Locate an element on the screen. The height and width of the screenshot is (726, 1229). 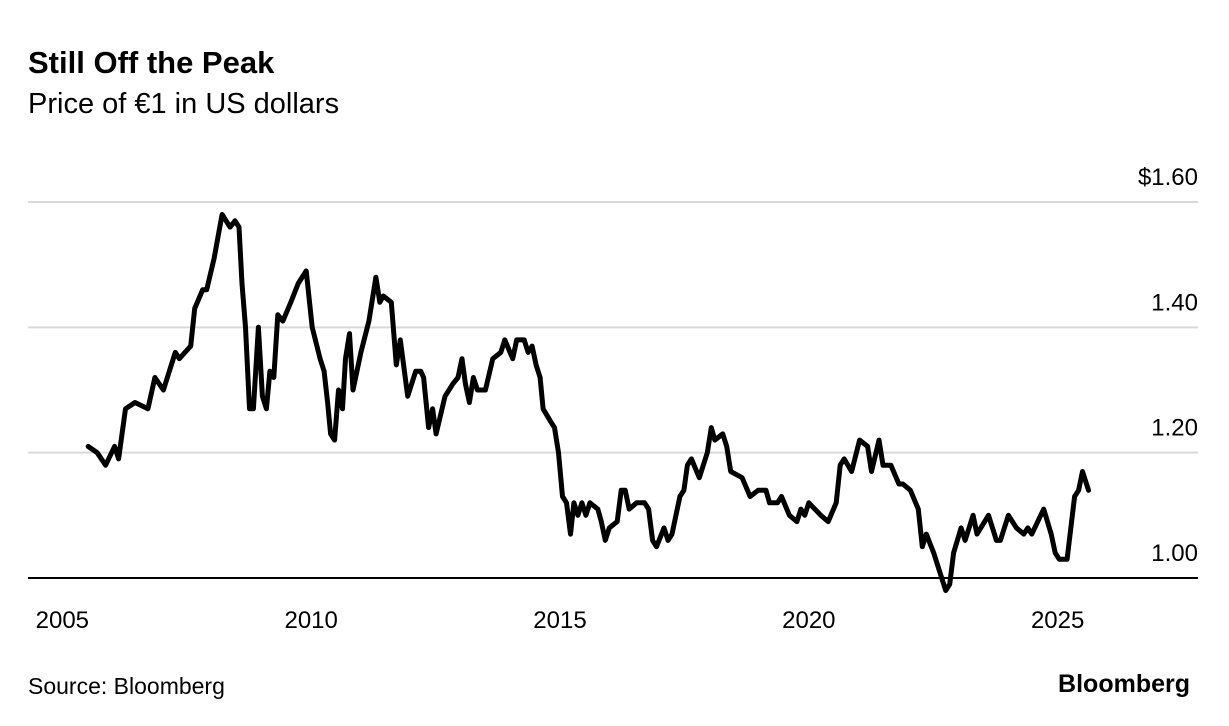
x-tick-label: 2025 is located at coordinates (1057, 620).